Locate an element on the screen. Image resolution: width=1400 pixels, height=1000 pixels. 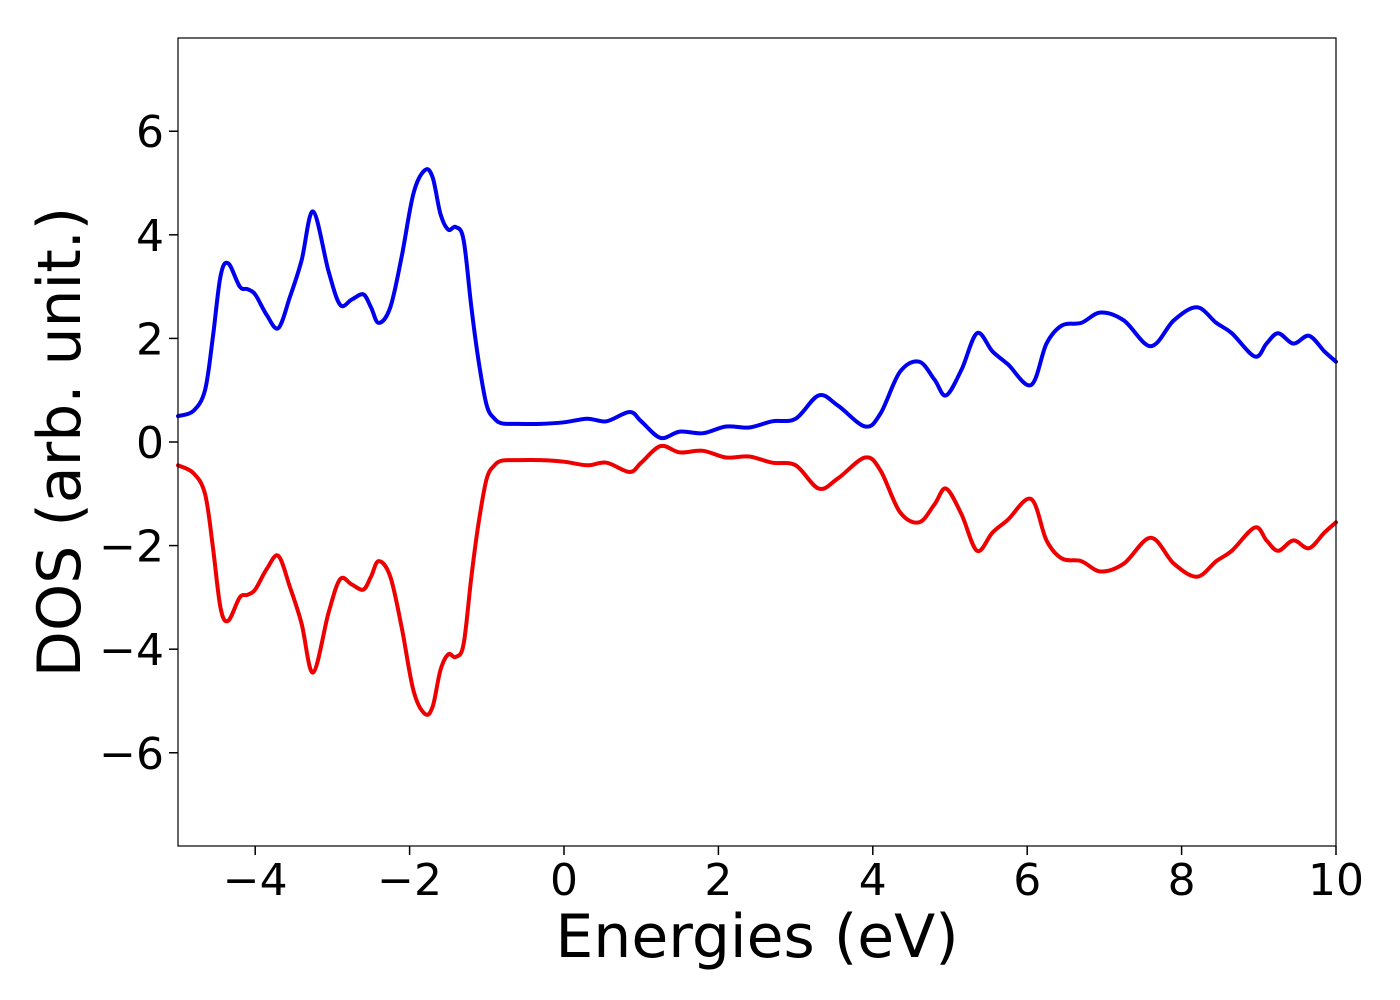
x-axis-title: Energies (eV) is located at coordinates (756, 937).